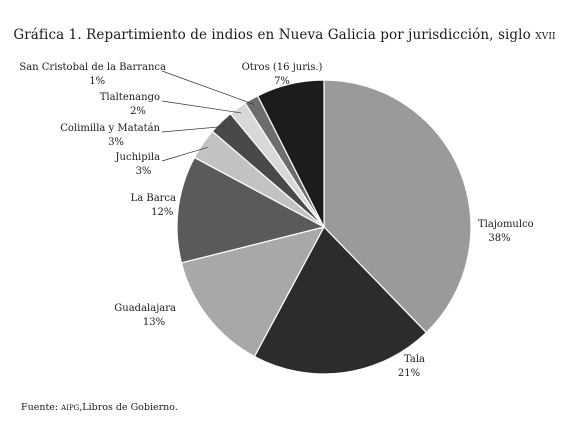  I want to click on slice-label-la-barca: La Barca, so click(153, 198).